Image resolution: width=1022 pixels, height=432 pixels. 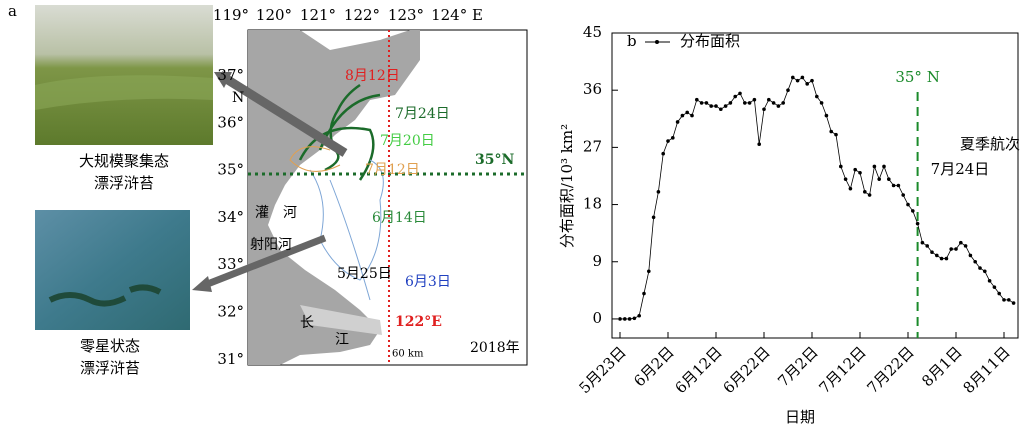 What do you see at coordinates (342, 340) in the screenshot?
I see `place: 江` at bounding box center [342, 340].